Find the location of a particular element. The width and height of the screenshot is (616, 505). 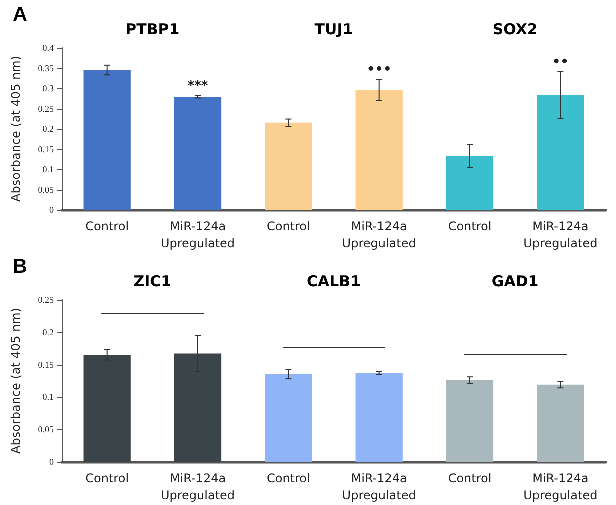

text: ZIC1 is located at coordinates (153, 281).